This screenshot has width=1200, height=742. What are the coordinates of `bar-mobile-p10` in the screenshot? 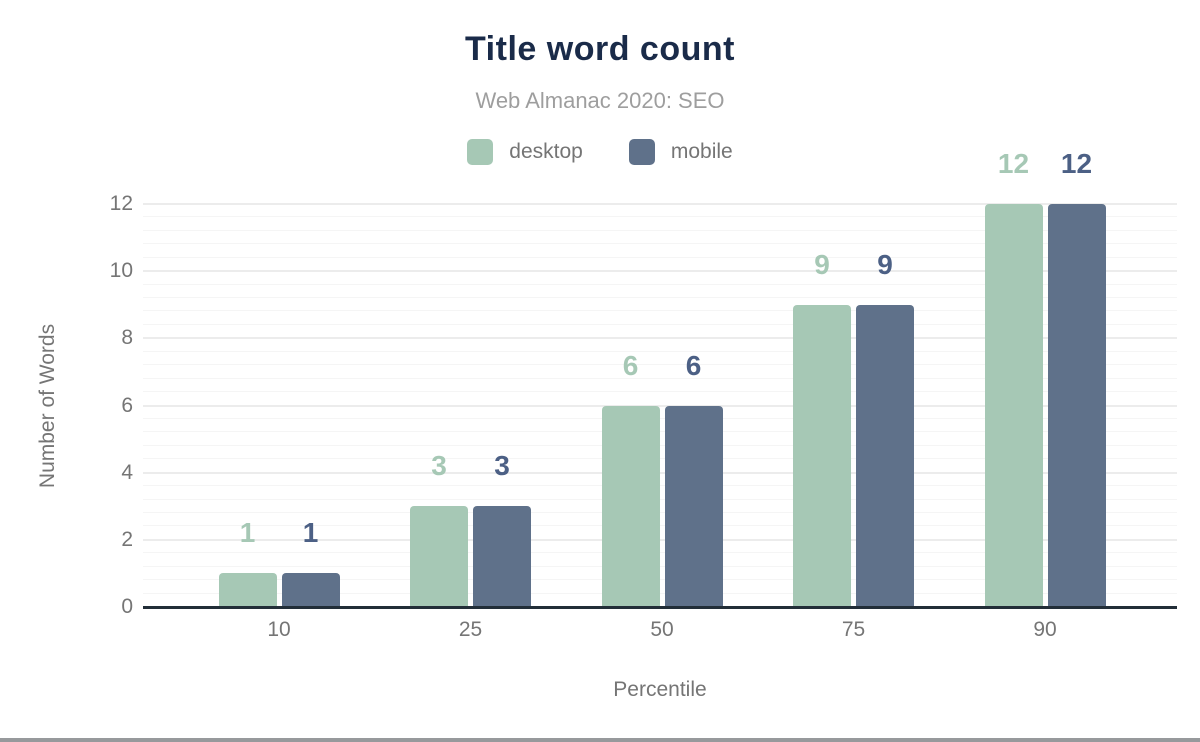 It's located at (310, 590).